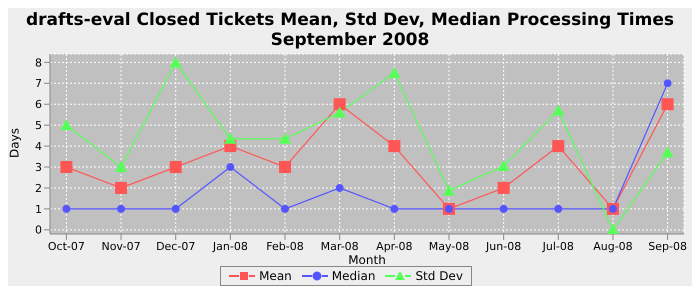 This screenshot has height=300, width=700. What do you see at coordinates (38, 209) in the screenshot?
I see `y-tick-label: 1` at bounding box center [38, 209].